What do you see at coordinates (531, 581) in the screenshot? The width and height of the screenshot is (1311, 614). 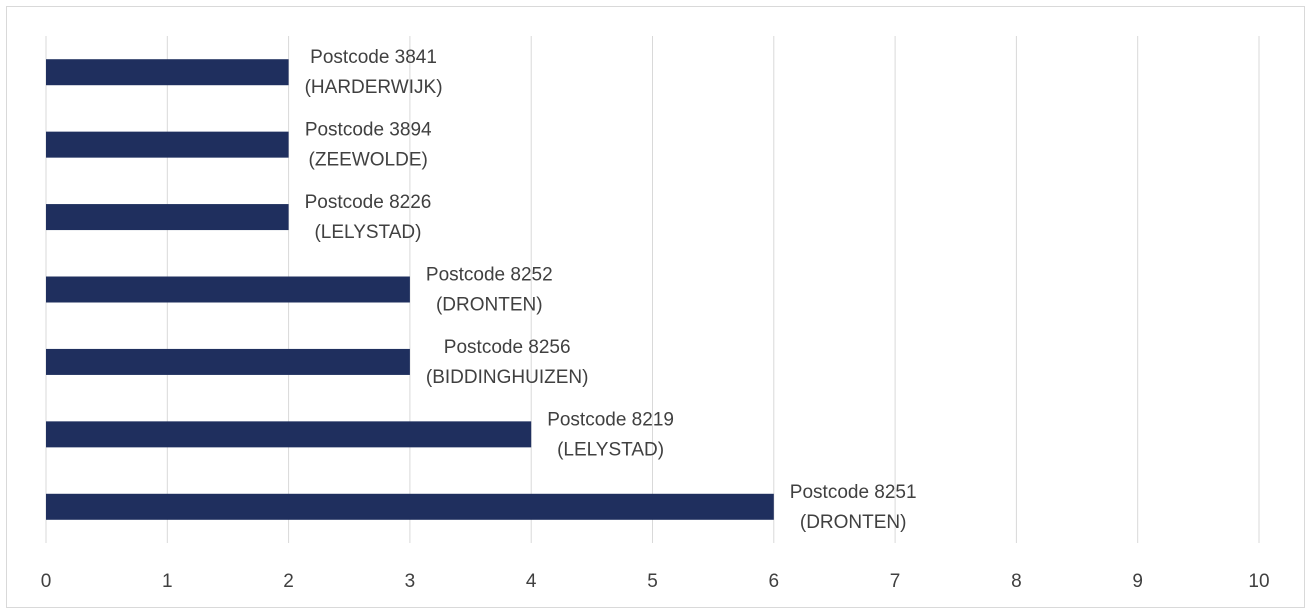 I see `x-tick-label: 4` at bounding box center [531, 581].